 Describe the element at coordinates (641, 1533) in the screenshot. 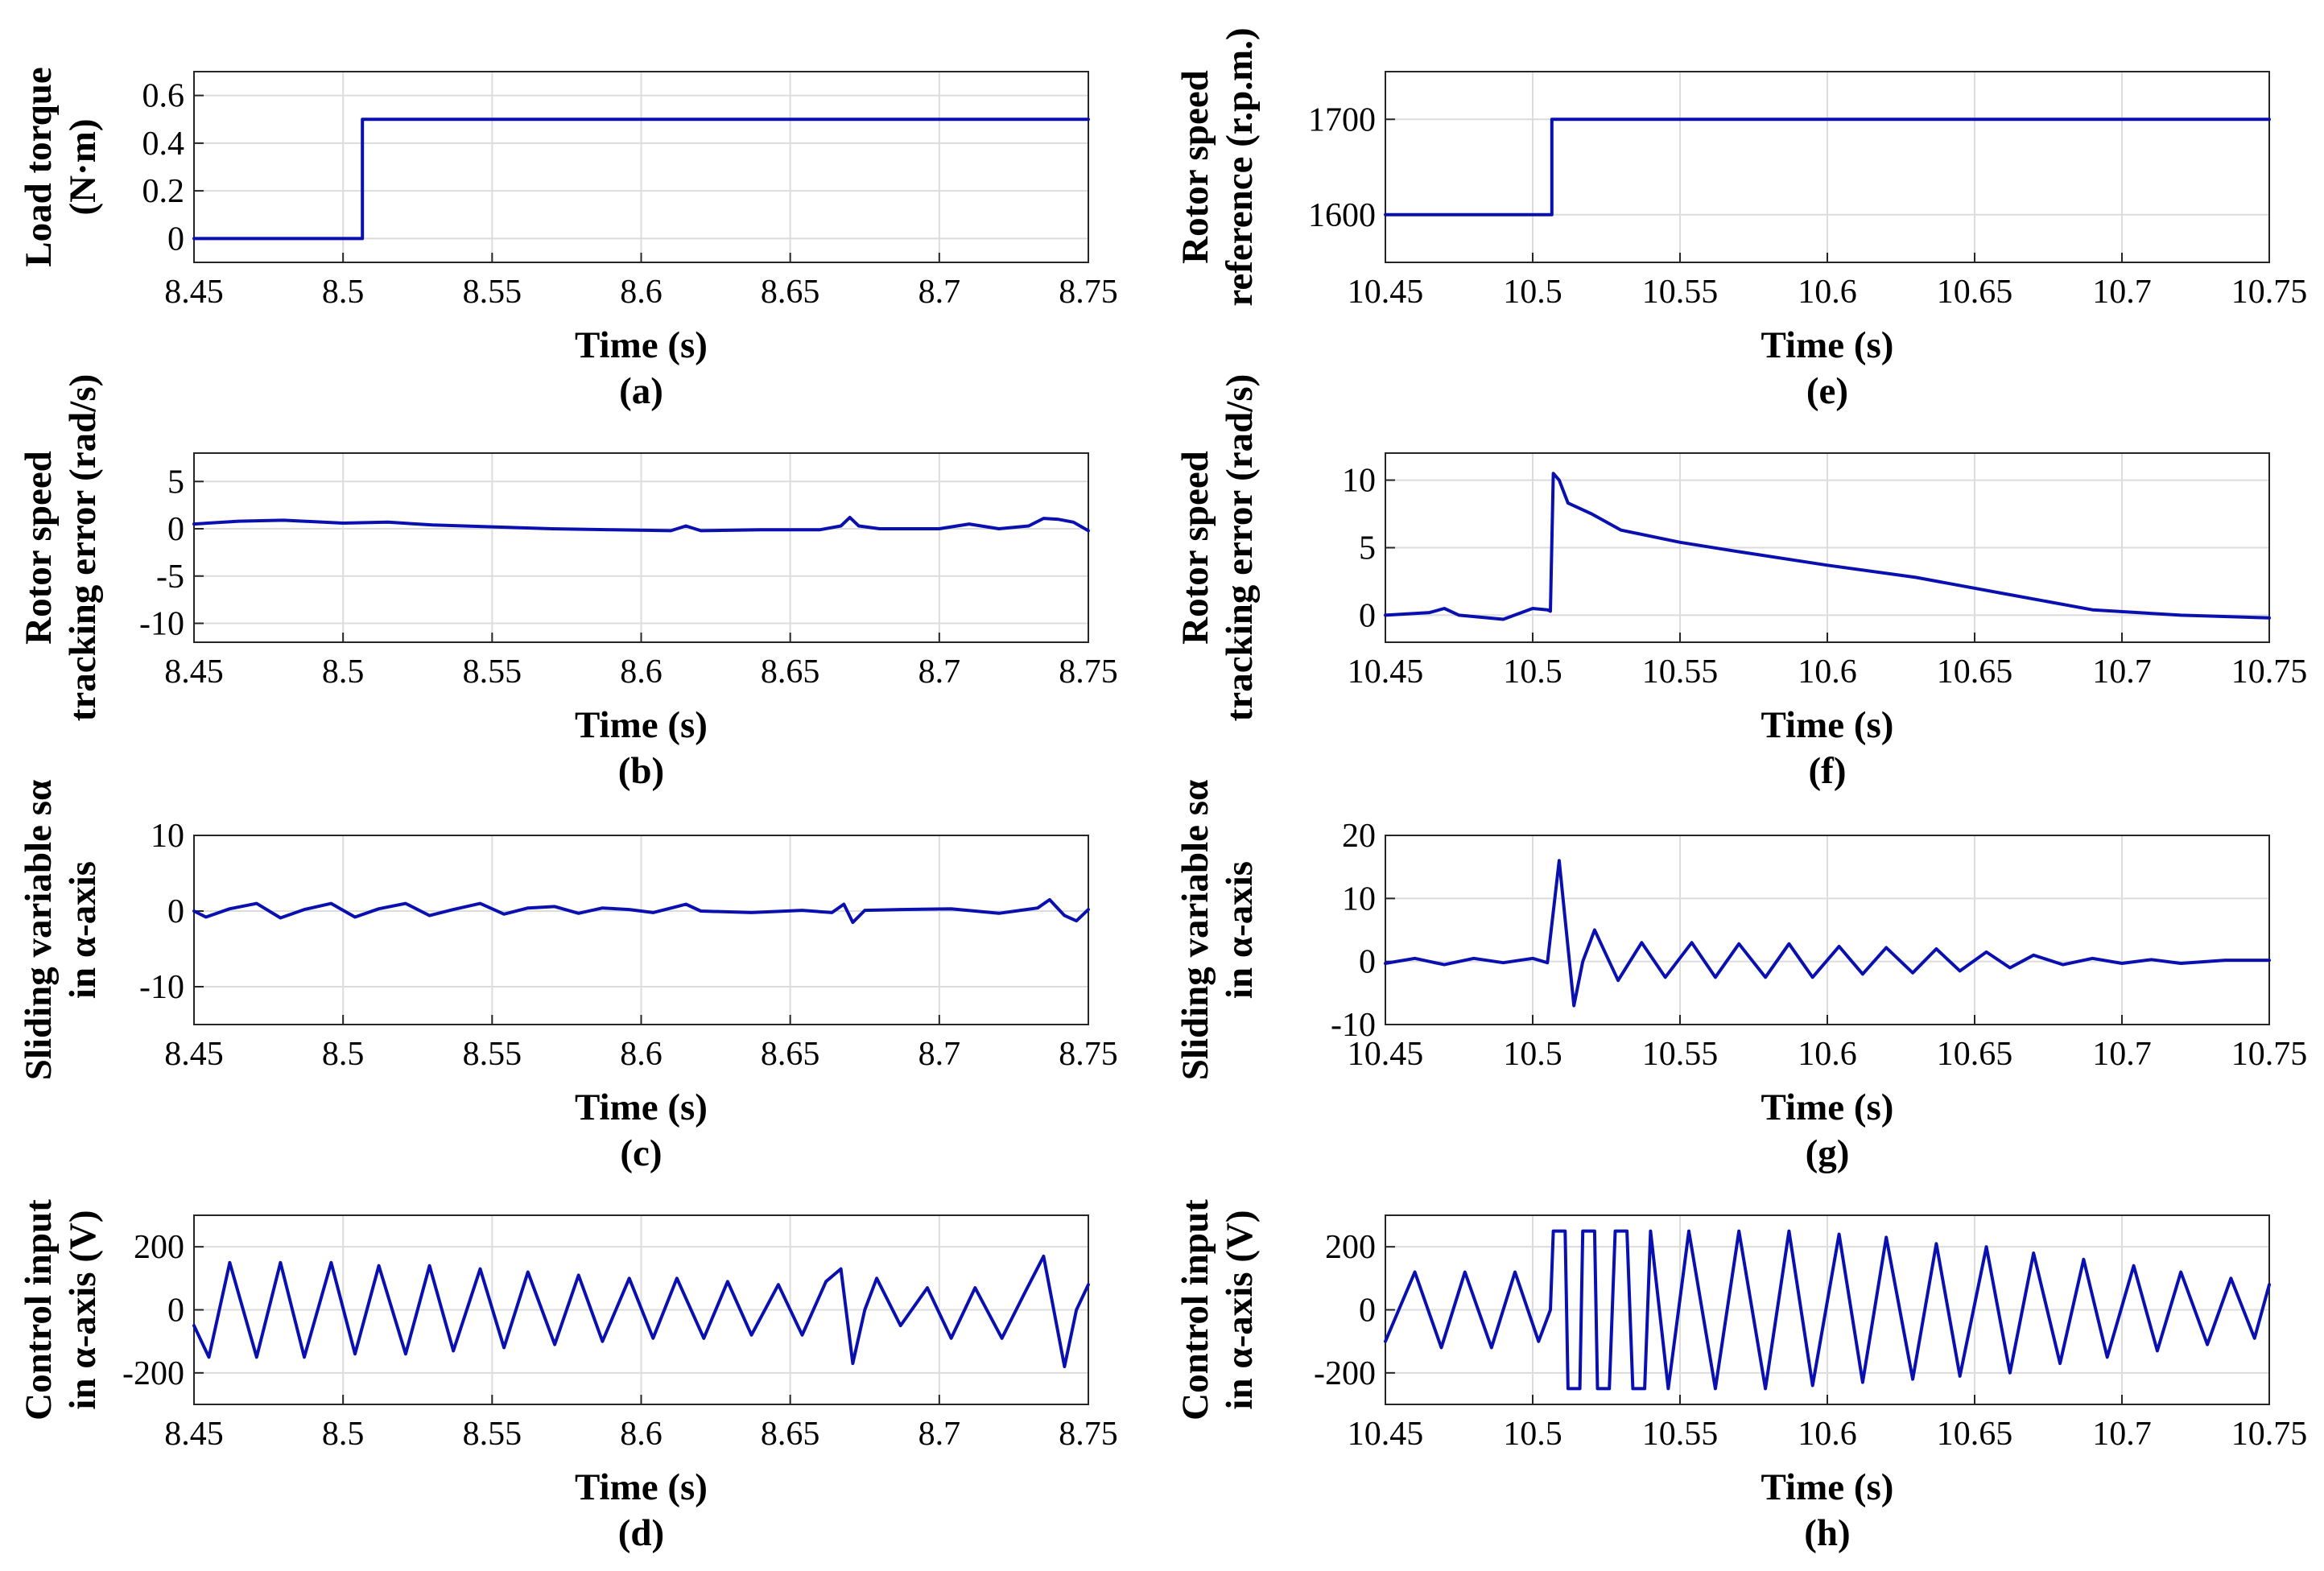

I see `panel-caption: (d)` at that location.